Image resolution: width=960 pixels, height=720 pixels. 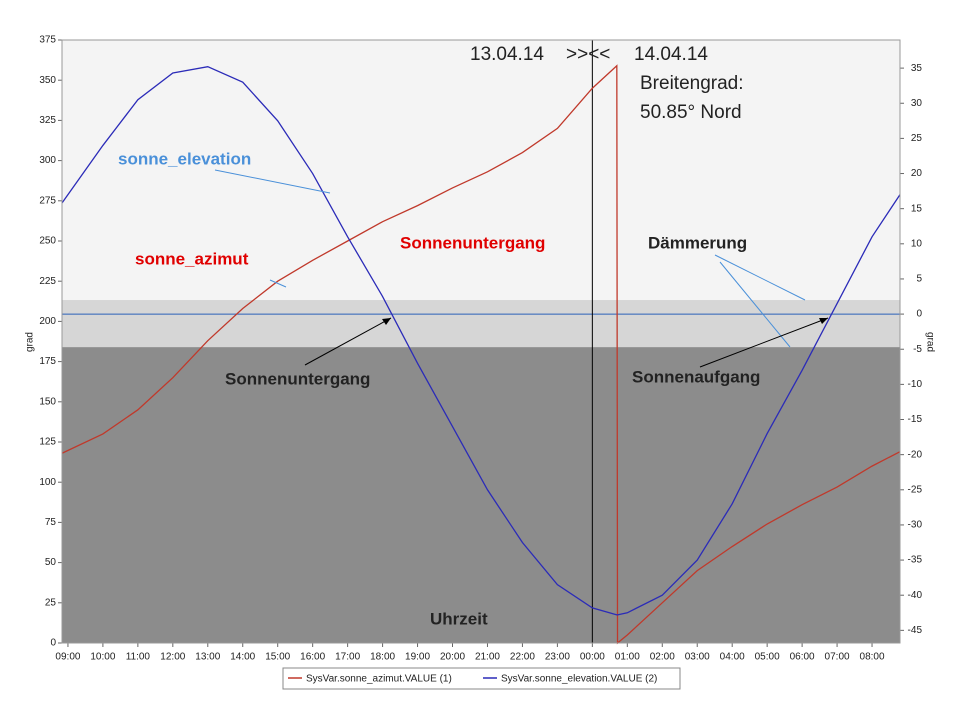 I want to click on y2-tick-label: -35, so click(x=915, y=560).